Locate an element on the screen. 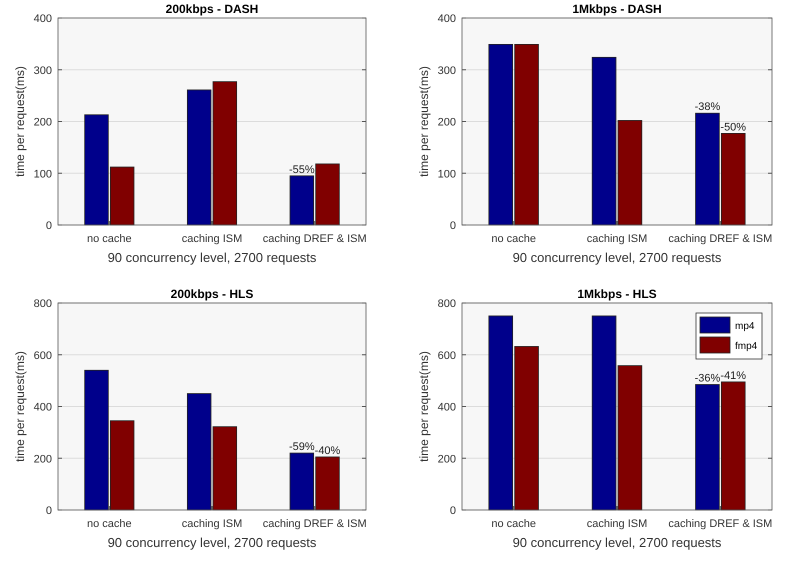  annotation: -36% is located at coordinates (707, 378).